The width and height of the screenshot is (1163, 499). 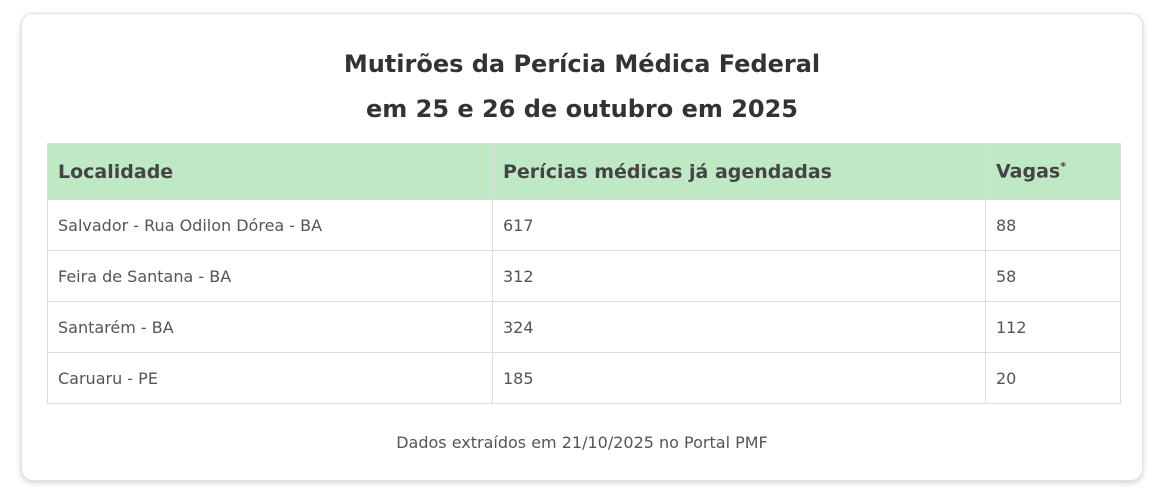 I want to click on cell-localidade: Feira de Santana - BA, so click(x=270, y=276).